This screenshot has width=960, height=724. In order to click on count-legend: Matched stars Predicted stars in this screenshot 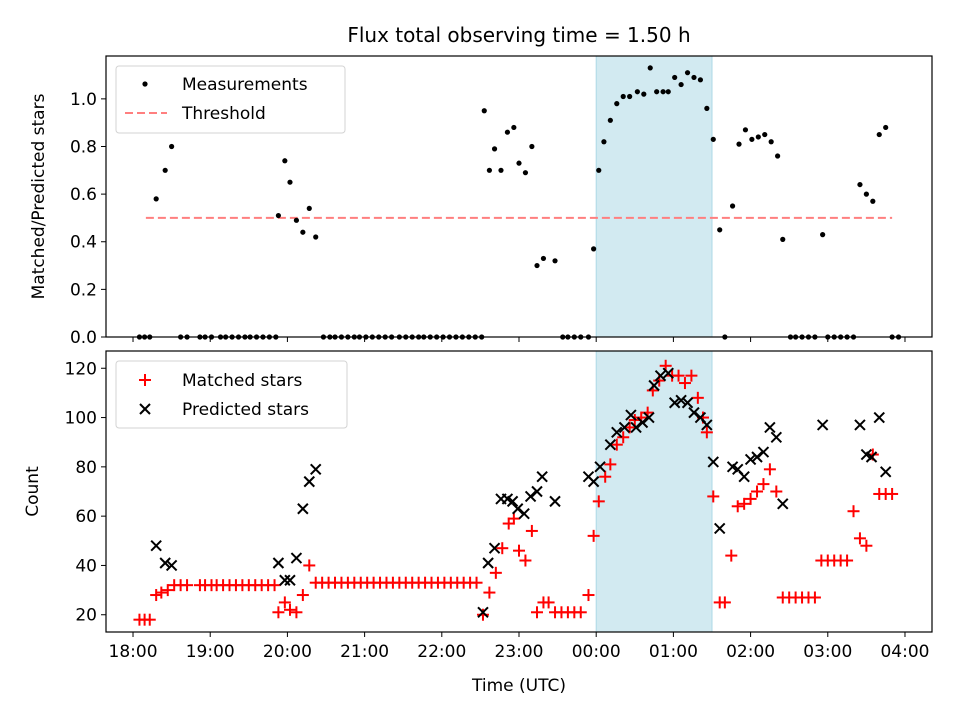, I will do `click(231, 394)`.